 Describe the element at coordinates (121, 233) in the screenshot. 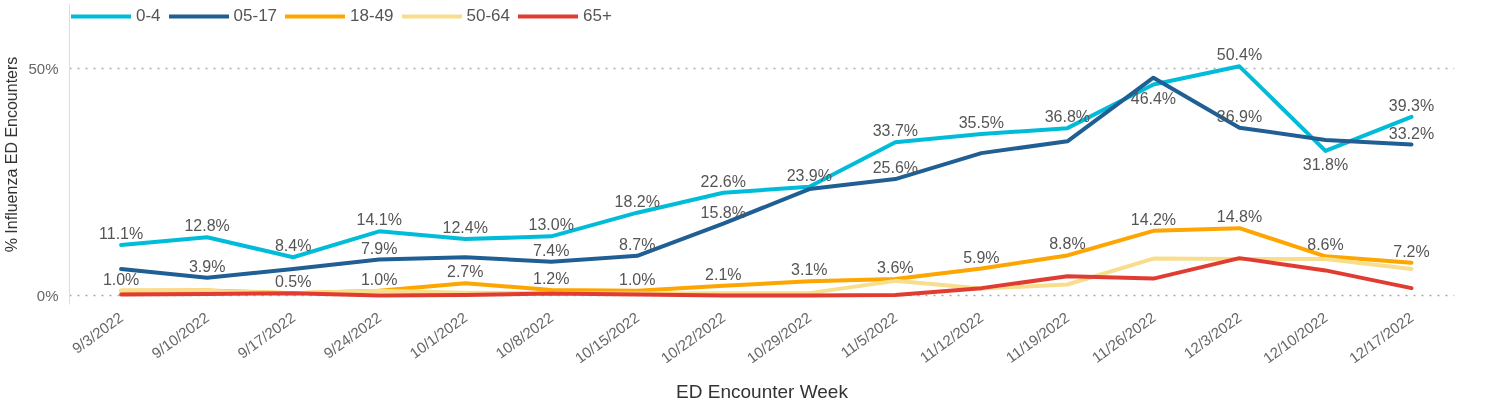

I see `data-label: 11.1%` at that location.